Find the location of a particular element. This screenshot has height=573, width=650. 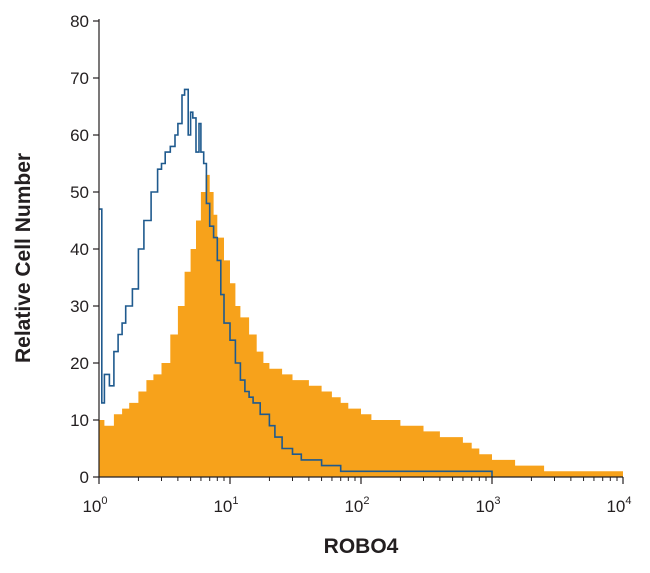

x-tick-label: 10¹ is located at coordinates (225, 505).